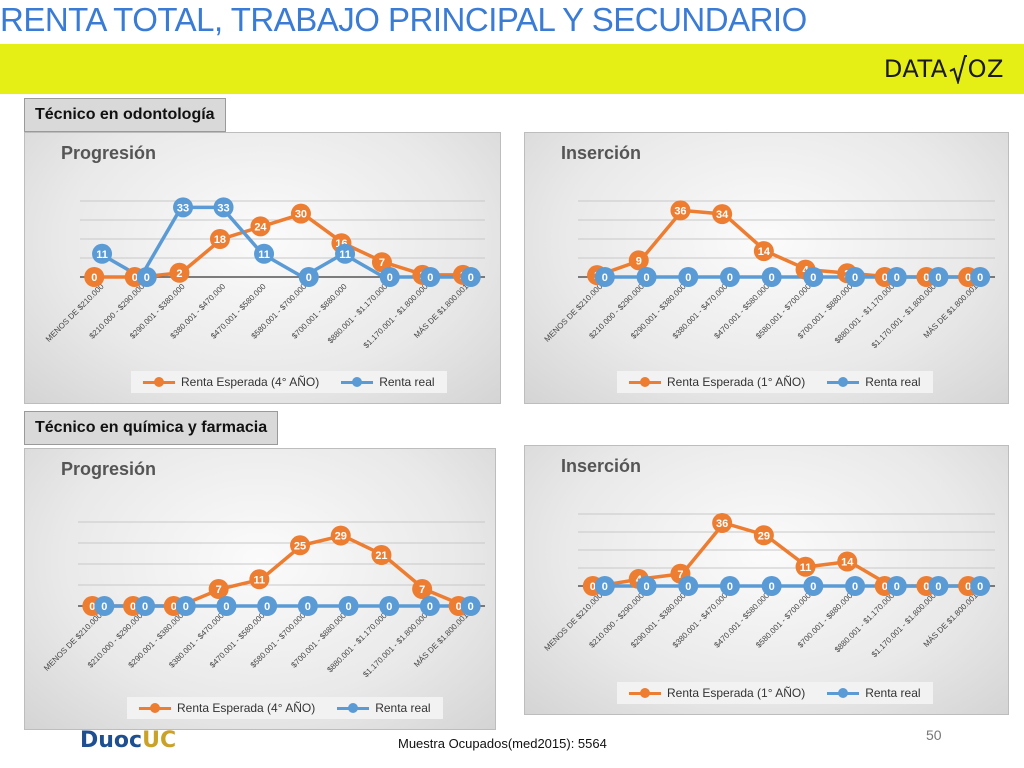 The width and height of the screenshot is (1024, 768). I want to click on data-label: 30, so click(301, 215).